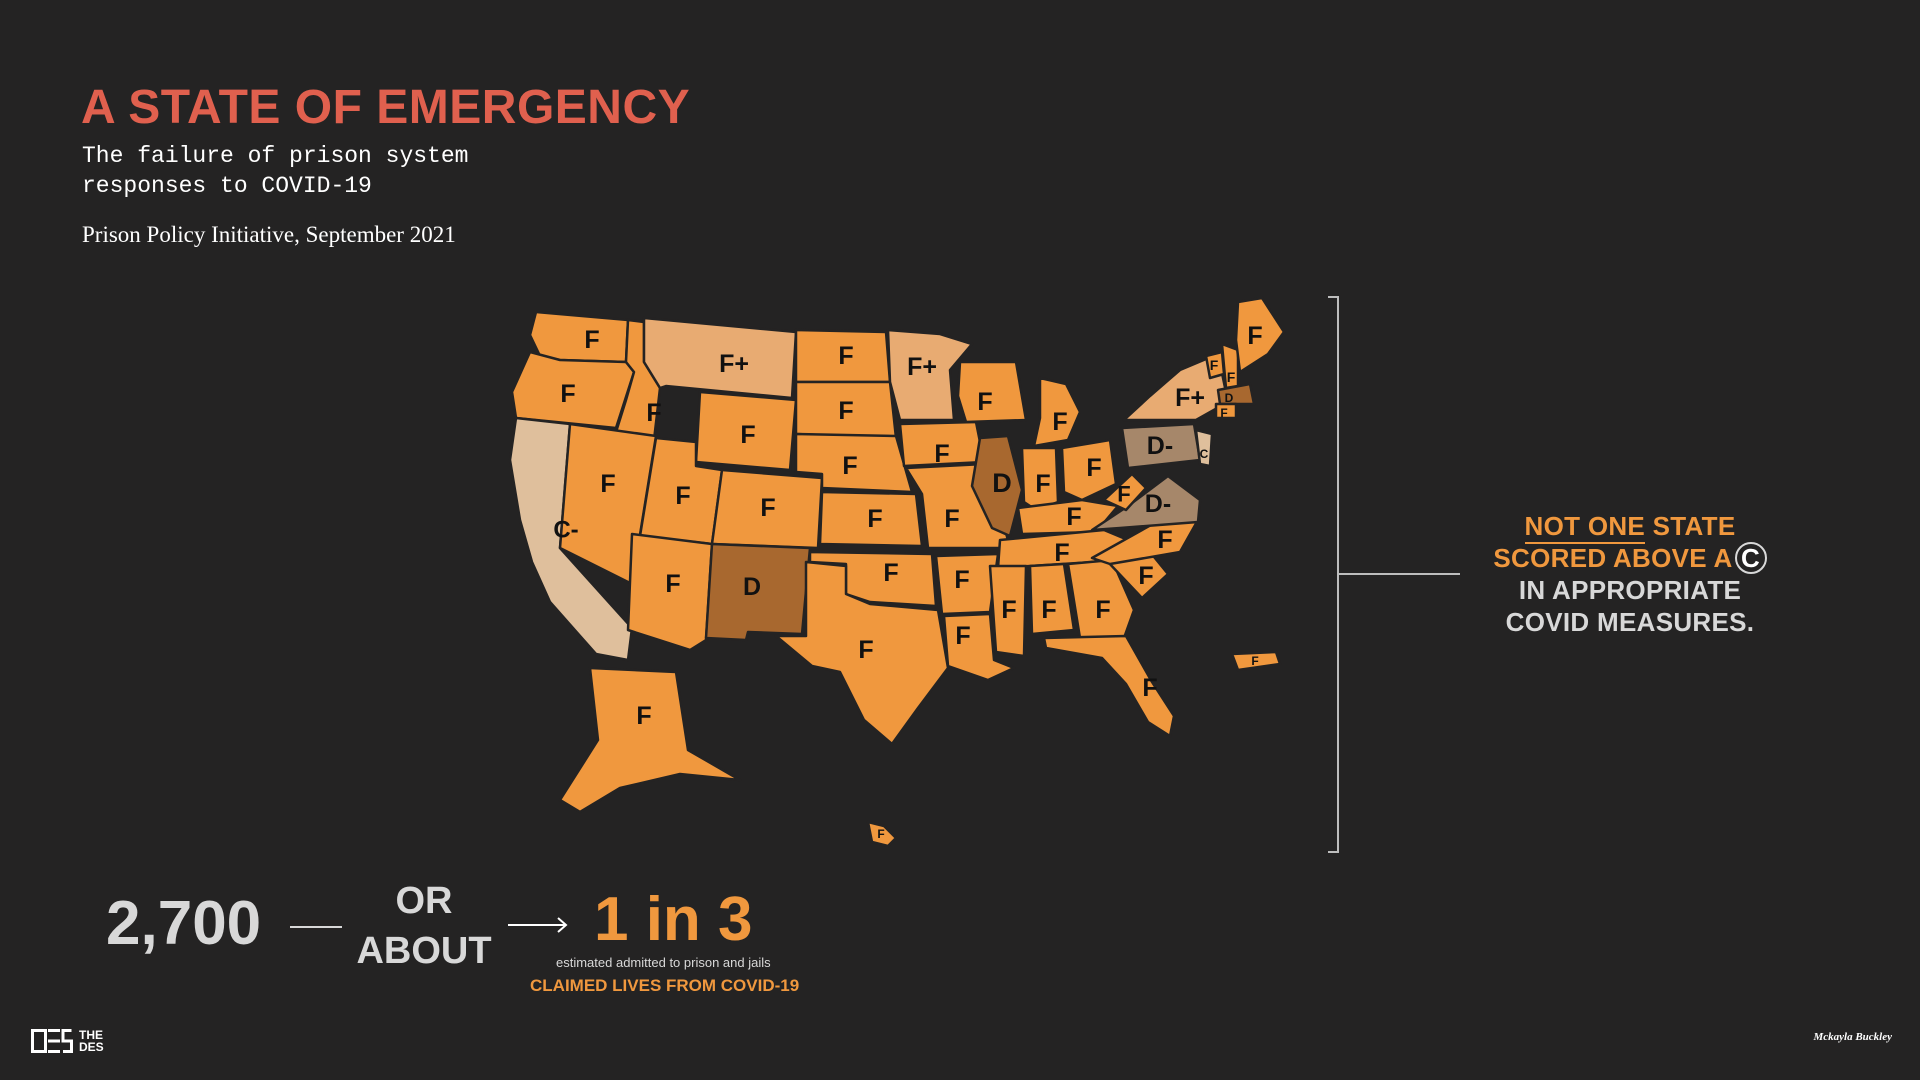 The image size is (1920, 1080). What do you see at coordinates (1750, 558) in the screenshot?
I see `callout-grade-circle: C` at bounding box center [1750, 558].